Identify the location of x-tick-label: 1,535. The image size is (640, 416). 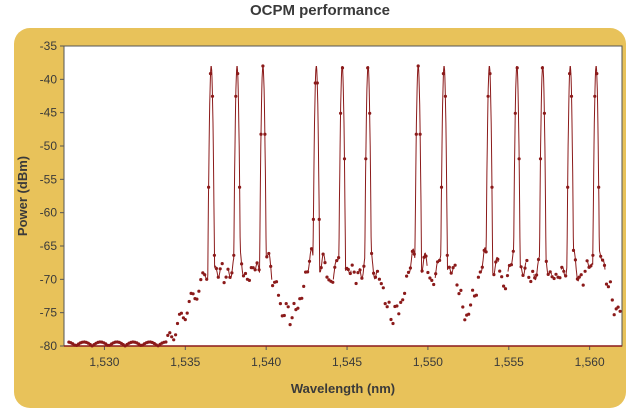
(185, 362).